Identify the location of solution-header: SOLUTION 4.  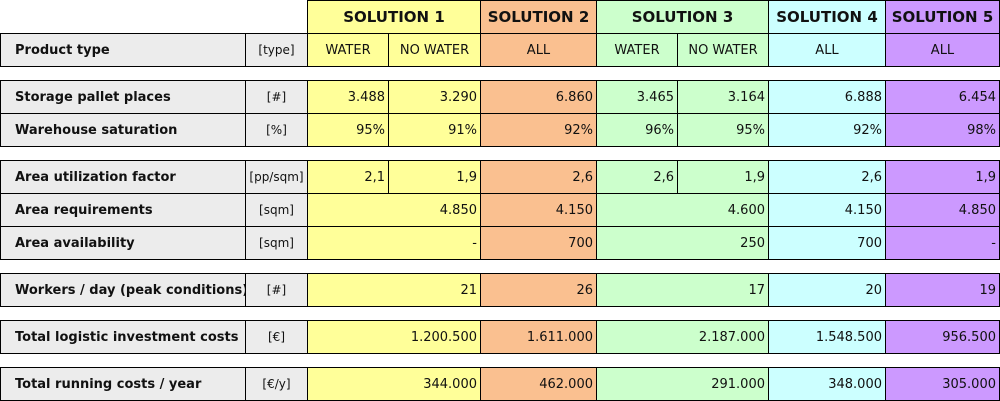
(827, 17).